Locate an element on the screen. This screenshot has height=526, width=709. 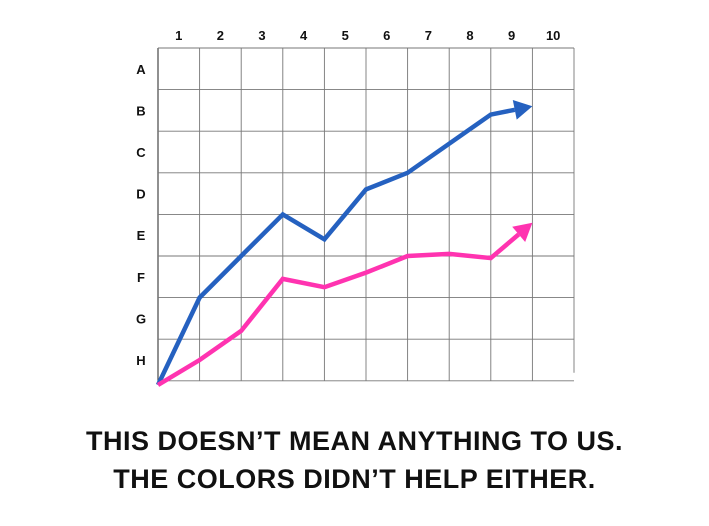
x-tick-label: 8 is located at coordinates (469, 35).